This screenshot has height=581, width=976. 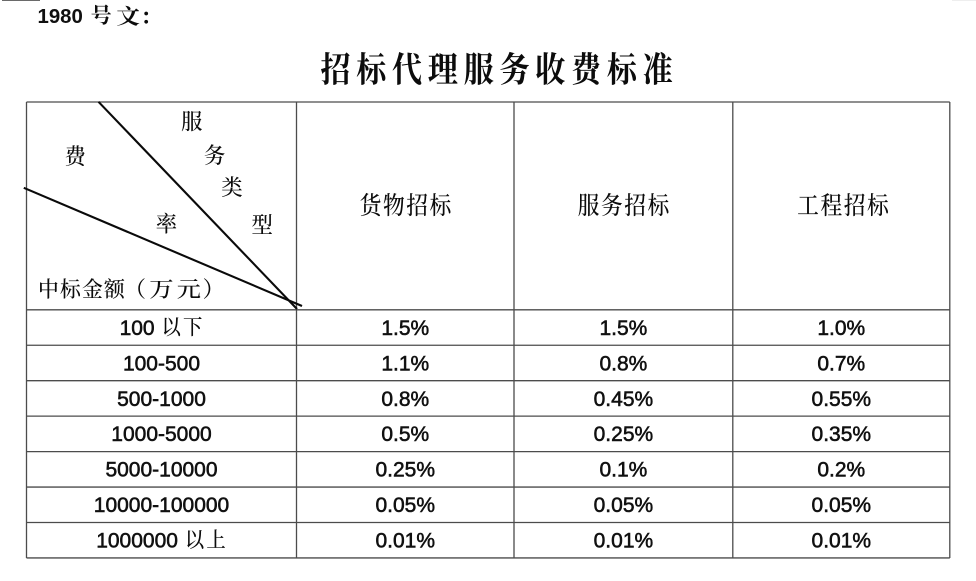 What do you see at coordinates (161, 470) in the screenshot?
I see `svg-text: 5000-10000` at bounding box center [161, 470].